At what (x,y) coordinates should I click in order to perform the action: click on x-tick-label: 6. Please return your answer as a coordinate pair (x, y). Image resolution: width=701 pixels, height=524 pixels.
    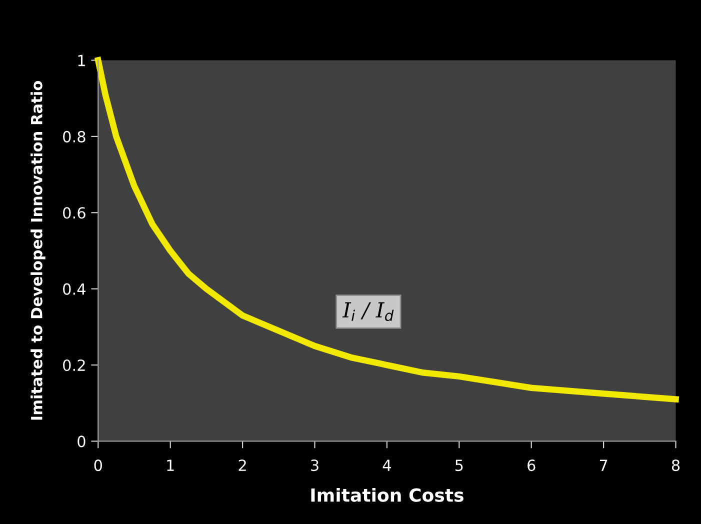
    Looking at the image, I should click on (532, 466).